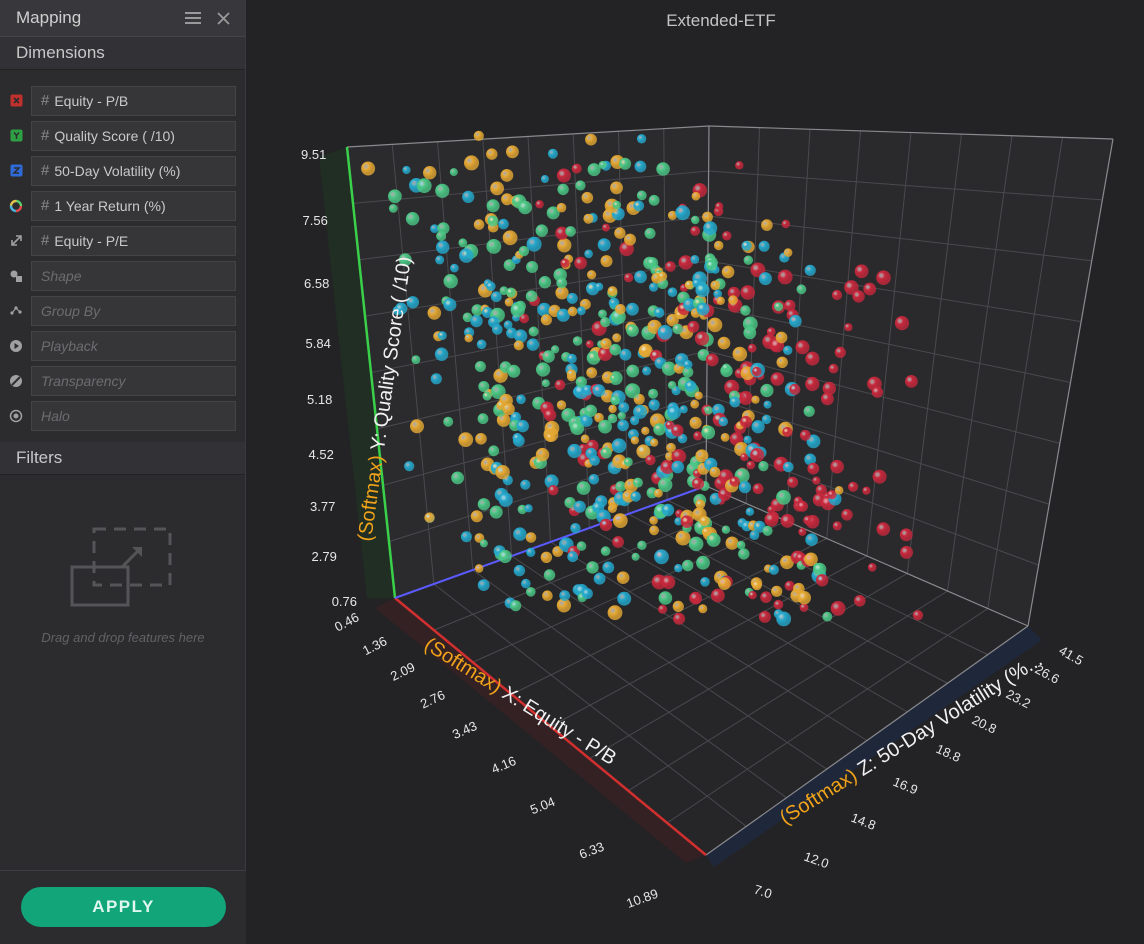  I want to click on hamburger-menu-icon, so click(193, 18).